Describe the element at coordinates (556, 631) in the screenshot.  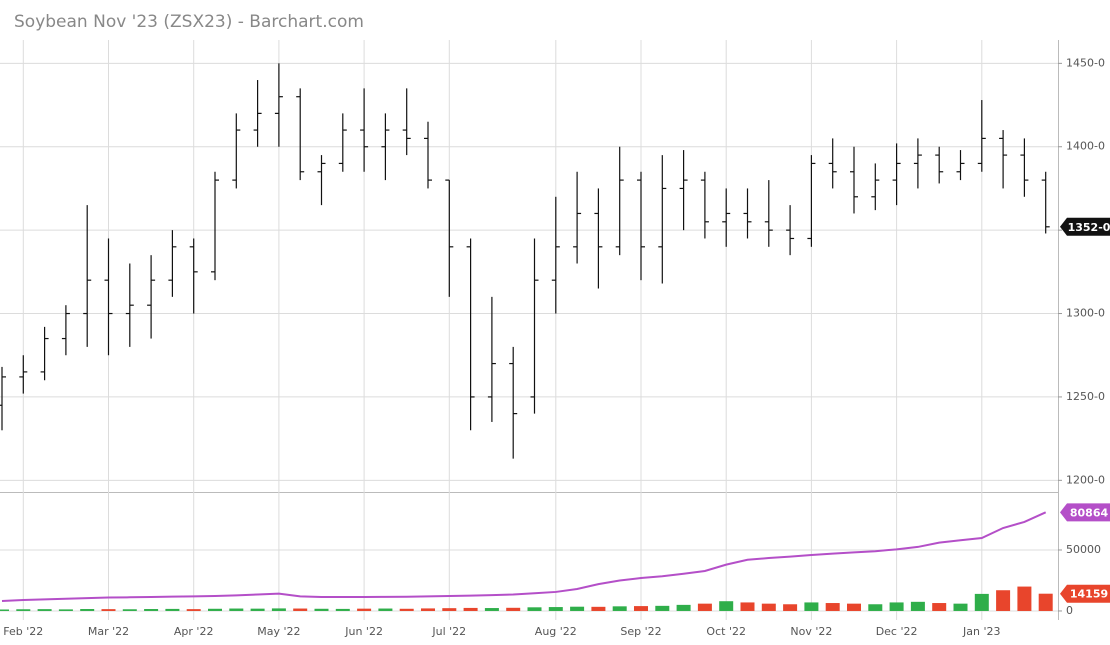
I see `x-tick-label: Aug '22` at that location.